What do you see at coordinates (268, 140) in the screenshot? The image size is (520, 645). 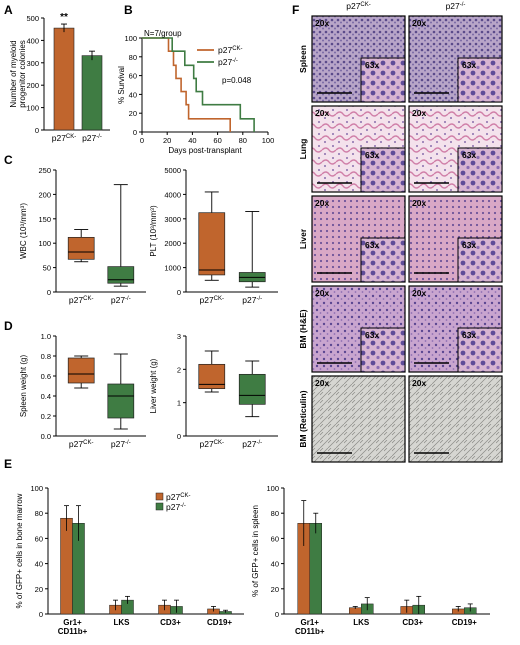 I see `panel-b-xtick-label-5: 100` at bounding box center [268, 140].